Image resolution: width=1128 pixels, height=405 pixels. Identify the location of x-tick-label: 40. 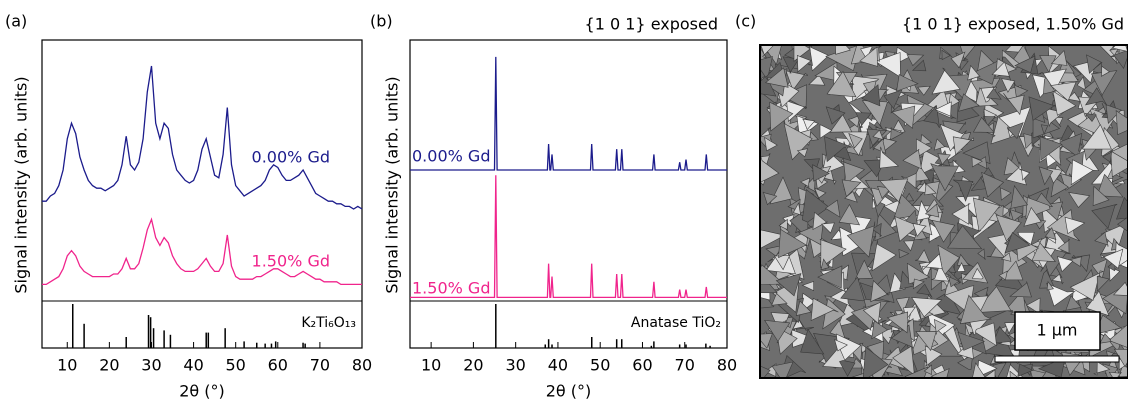
(558, 365).